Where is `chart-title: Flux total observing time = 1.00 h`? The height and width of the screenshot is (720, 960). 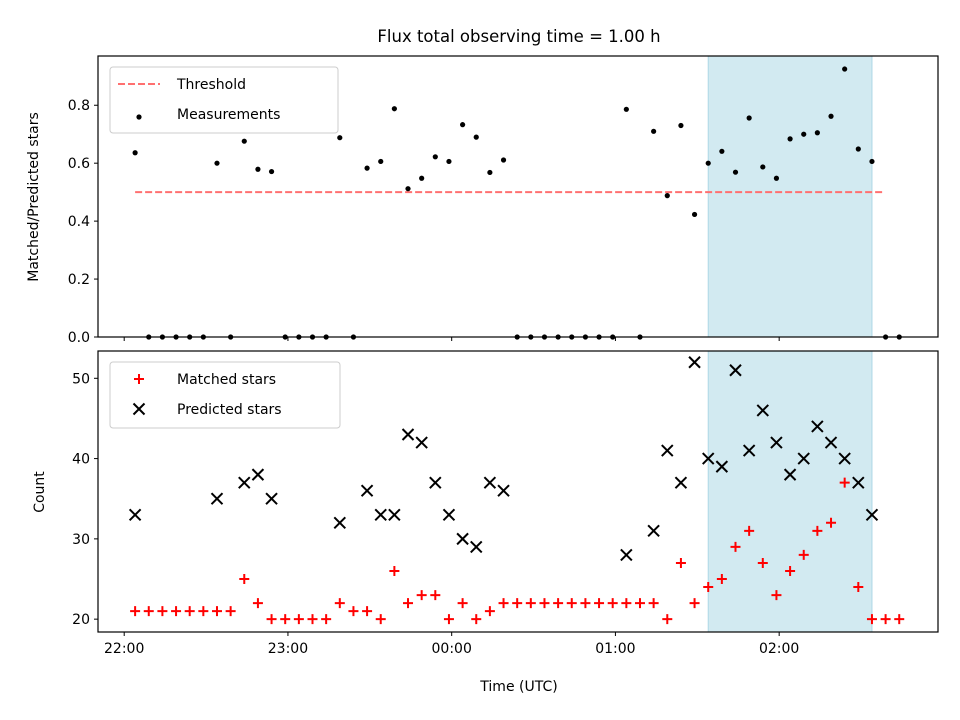
chart-title: Flux total observing time = 1.00 h is located at coordinates (518, 36).